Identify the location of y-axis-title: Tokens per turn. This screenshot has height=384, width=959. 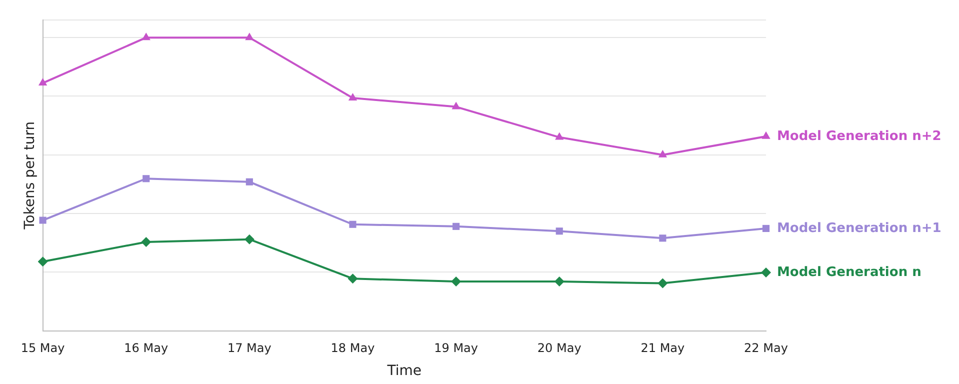
(30, 175).